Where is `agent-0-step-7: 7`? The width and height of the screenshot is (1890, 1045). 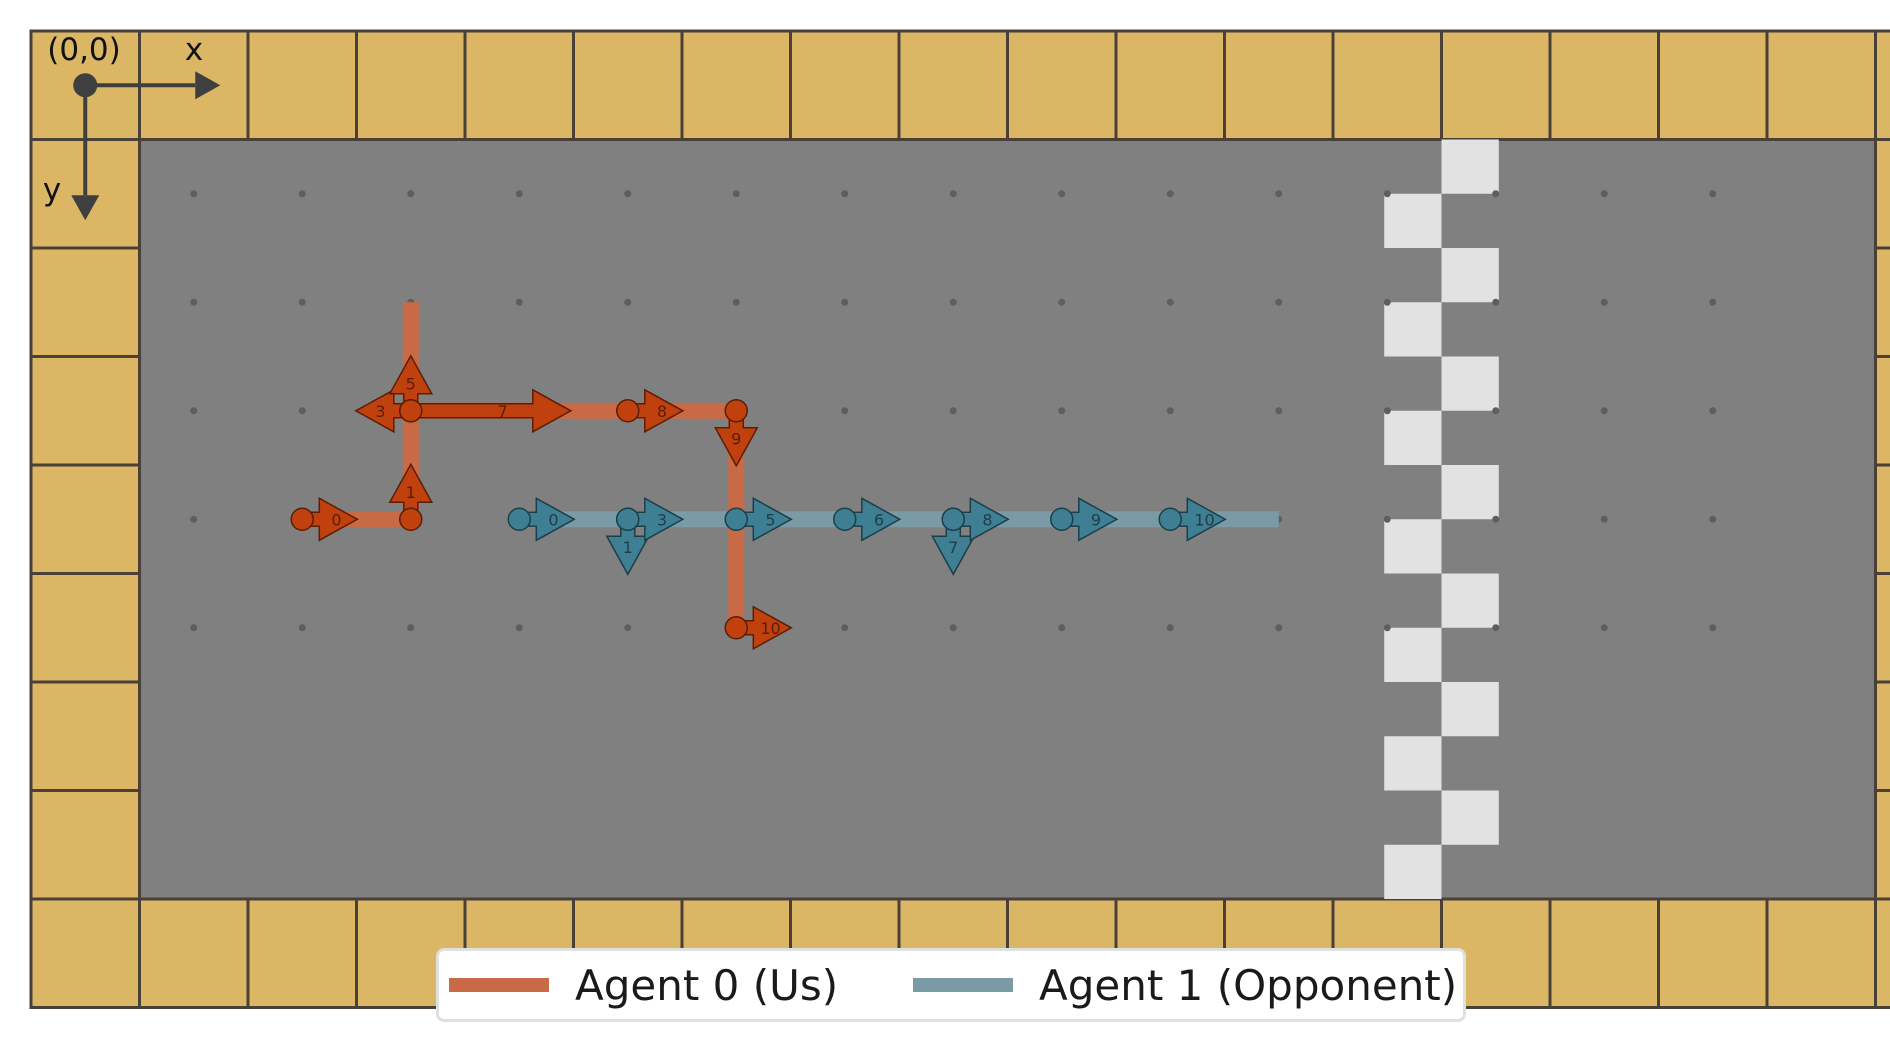 agent-0-step-7: 7 is located at coordinates (486, 411).